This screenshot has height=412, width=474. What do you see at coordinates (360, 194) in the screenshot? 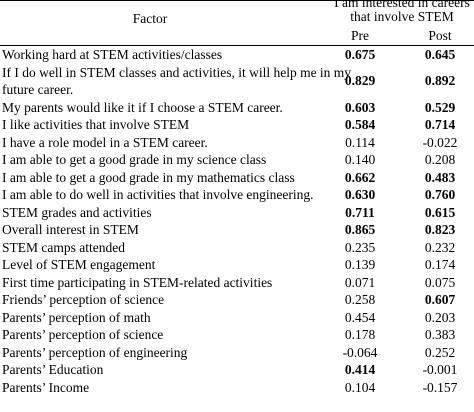
I see `pre-value: 0.630` at bounding box center [360, 194].